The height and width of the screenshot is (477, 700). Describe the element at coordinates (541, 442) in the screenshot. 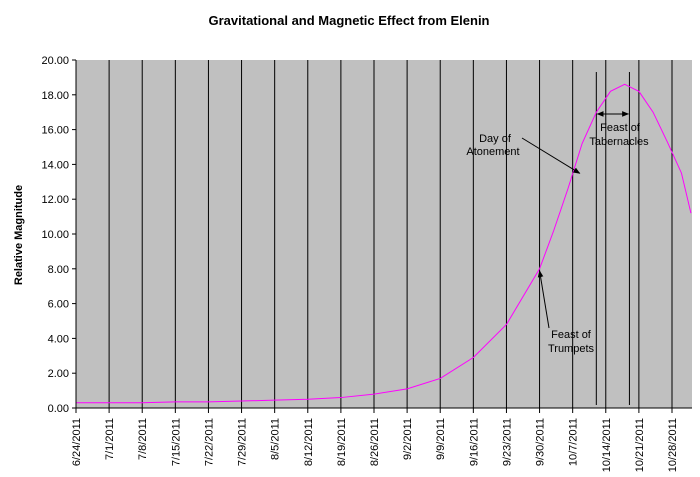

I see `x-tick-label: 9/30/2011` at that location.